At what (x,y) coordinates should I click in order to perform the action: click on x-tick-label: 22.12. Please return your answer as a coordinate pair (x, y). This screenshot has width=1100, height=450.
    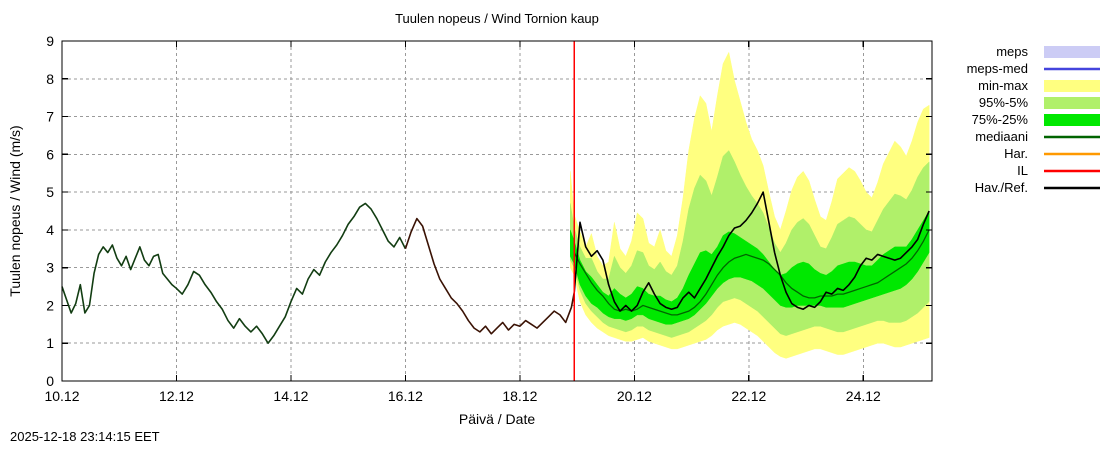
    Looking at the image, I should click on (748, 396).